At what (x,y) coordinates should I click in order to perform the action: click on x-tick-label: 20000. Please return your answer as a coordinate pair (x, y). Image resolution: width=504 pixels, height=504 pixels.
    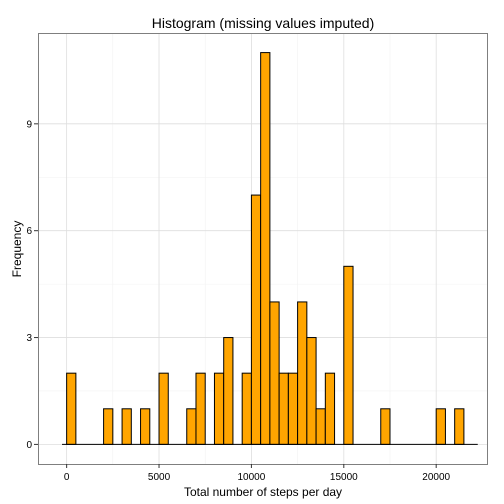
    Looking at the image, I should click on (436, 477).